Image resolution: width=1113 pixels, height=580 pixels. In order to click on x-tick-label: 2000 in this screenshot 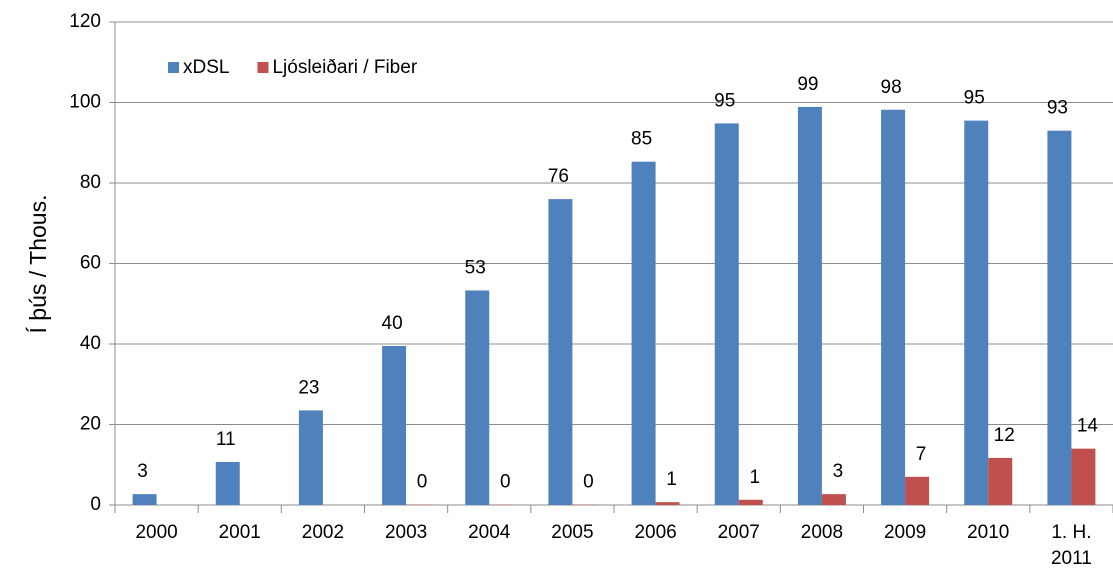, I will do `click(156, 532)`.